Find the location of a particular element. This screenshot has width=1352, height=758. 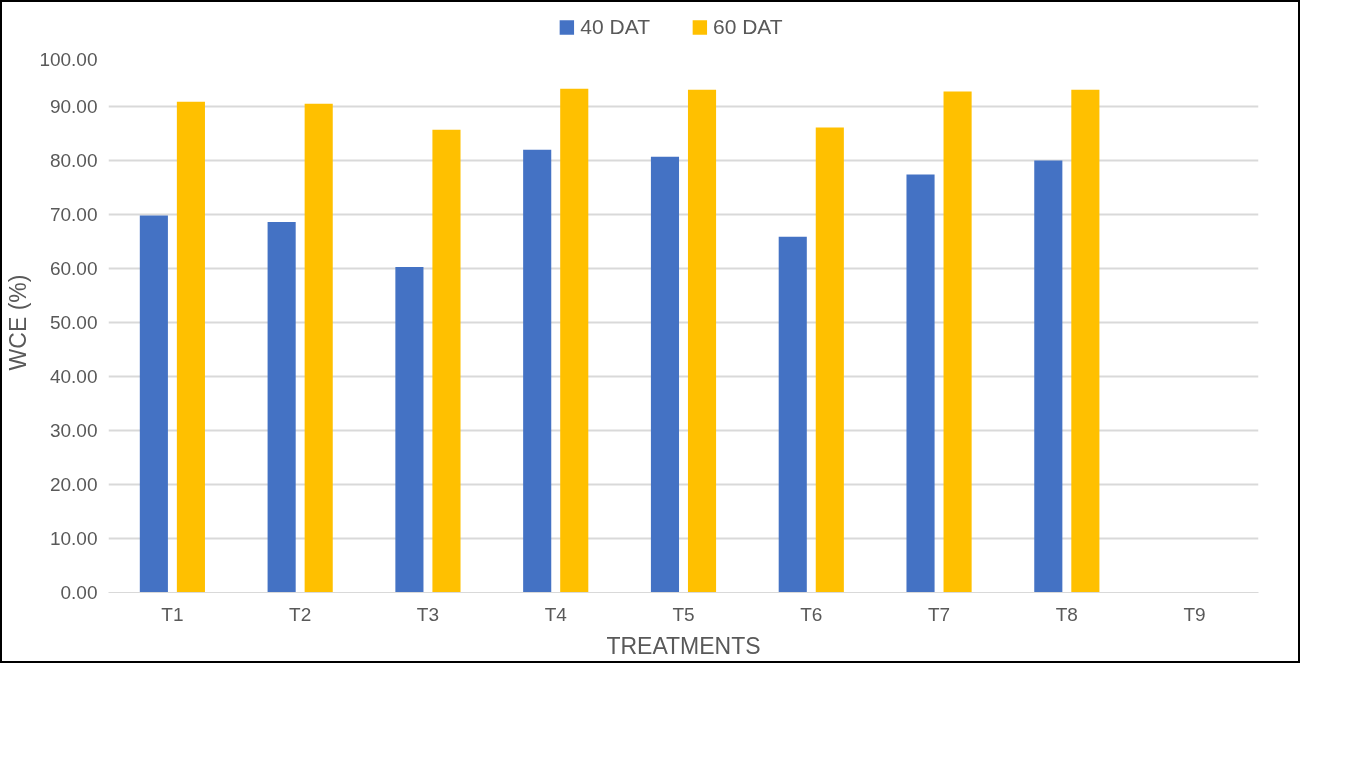

y-tick-label: 10.00 is located at coordinates (73, 538).